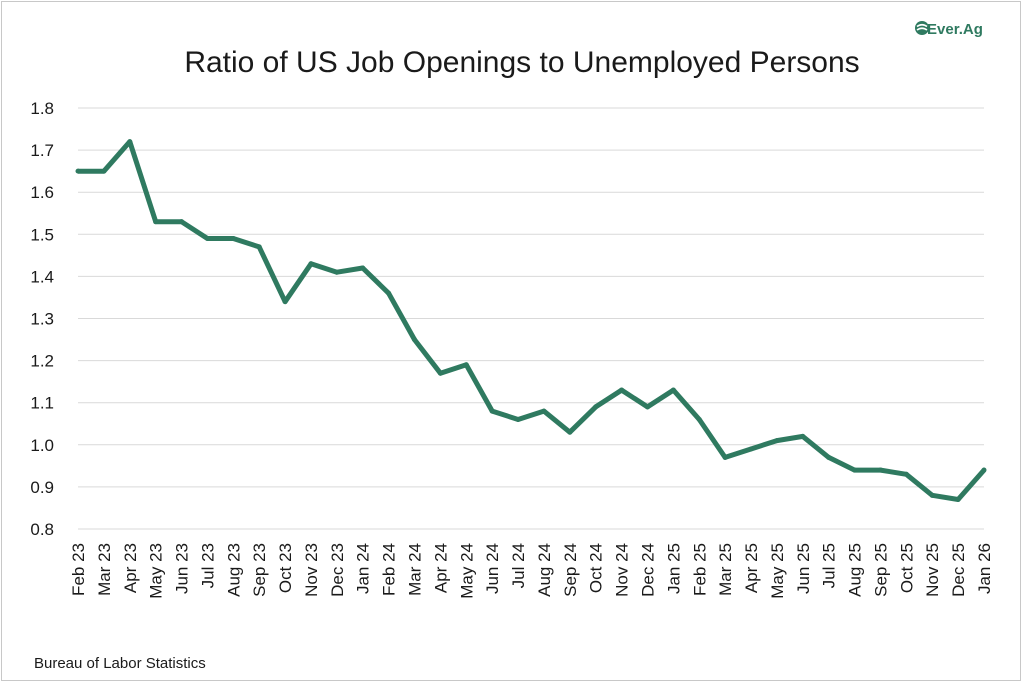  Describe the element at coordinates (958, 570) in the screenshot. I see `x-tick-label: Dec 25` at that location.